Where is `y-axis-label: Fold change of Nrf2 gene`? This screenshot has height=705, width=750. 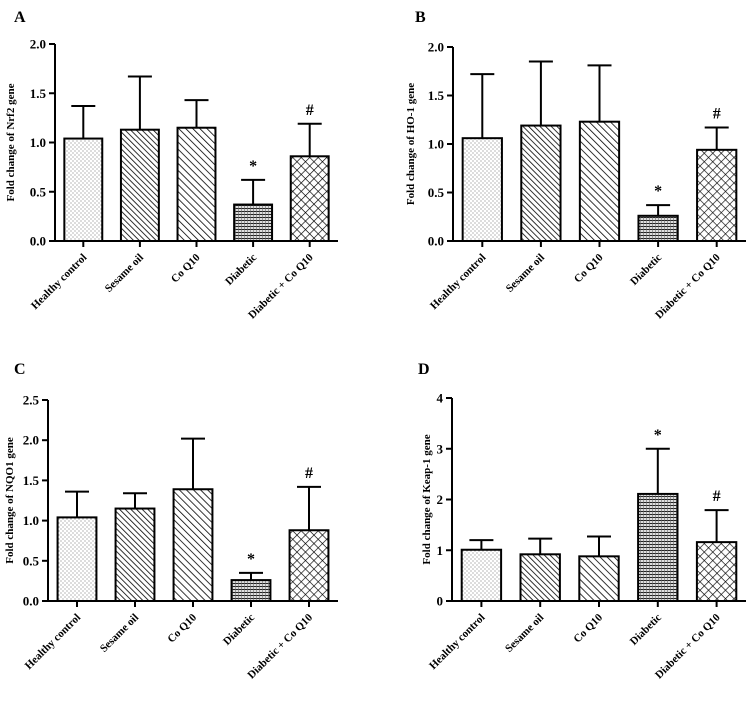
y-axis-label: Fold change of Nrf2 gene is located at coordinates (11, 142).